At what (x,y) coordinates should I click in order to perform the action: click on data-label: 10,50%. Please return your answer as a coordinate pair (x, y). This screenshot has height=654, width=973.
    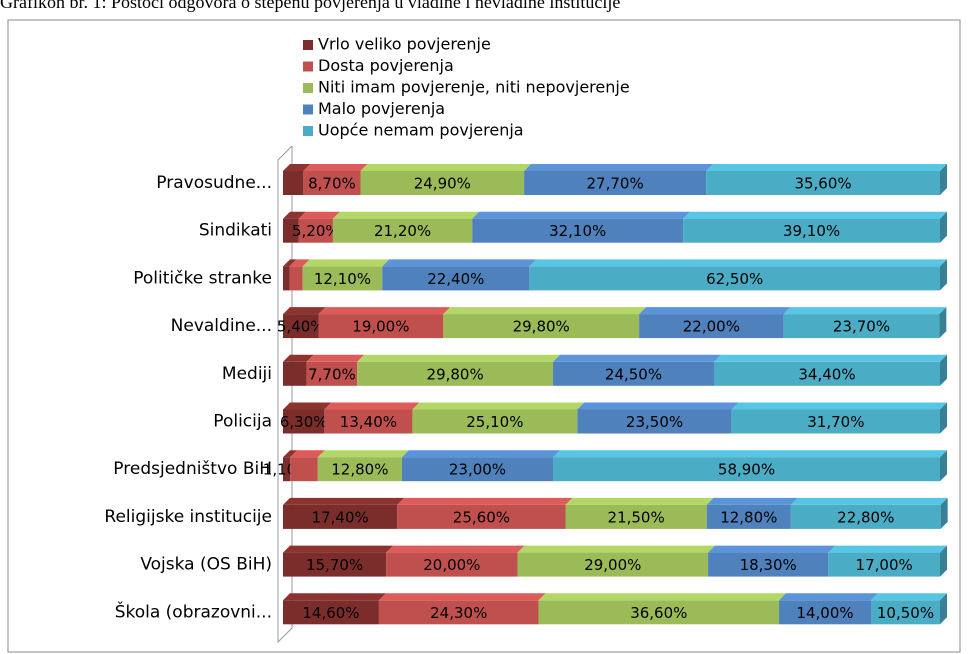
    Looking at the image, I should click on (905, 613).